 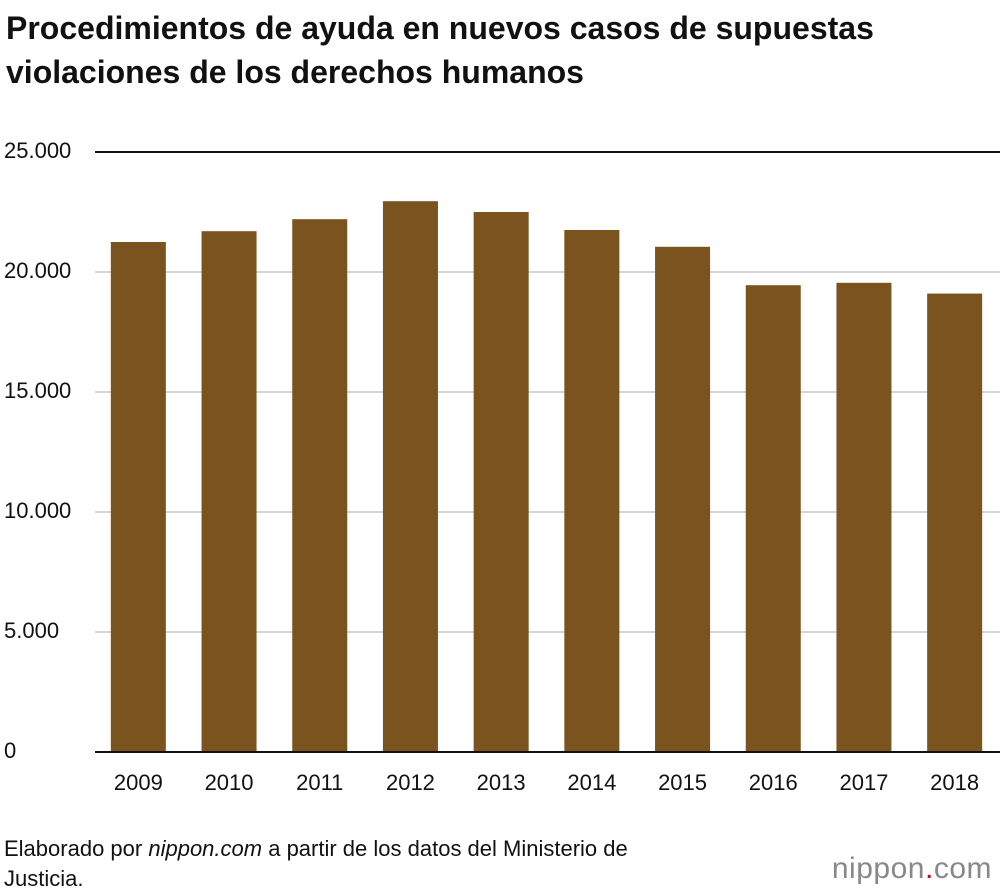 I want to click on y-tick-label: 10.000, so click(x=37, y=510).